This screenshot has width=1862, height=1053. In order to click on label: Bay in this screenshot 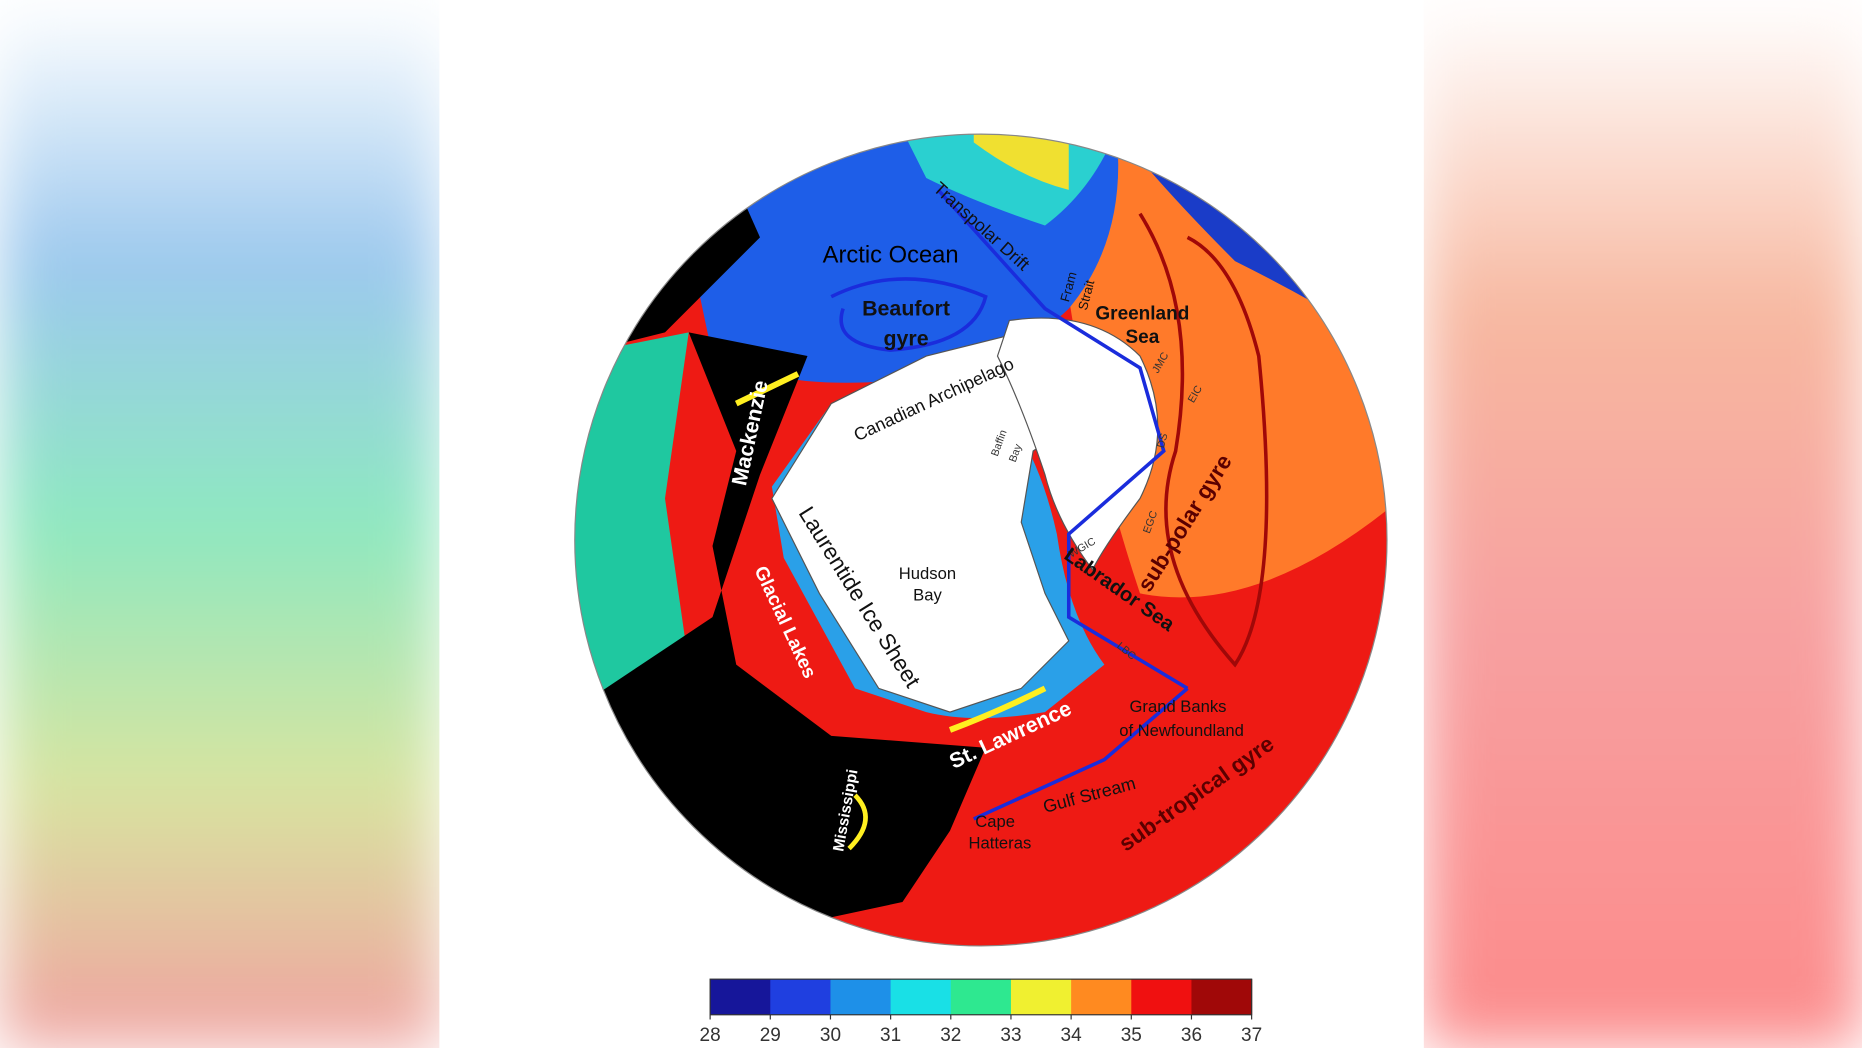, I will do `click(927, 595)`.